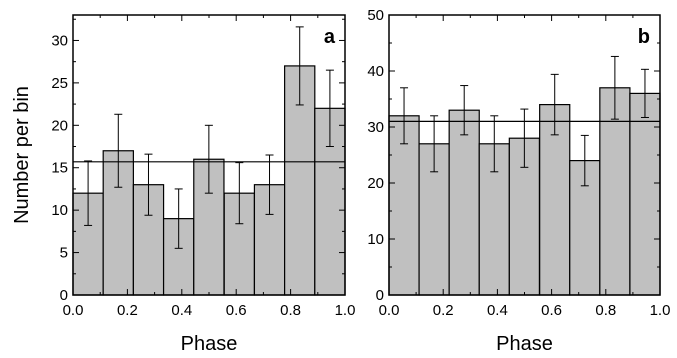  I want to click on y-tick-label: 40, so click(375, 71).